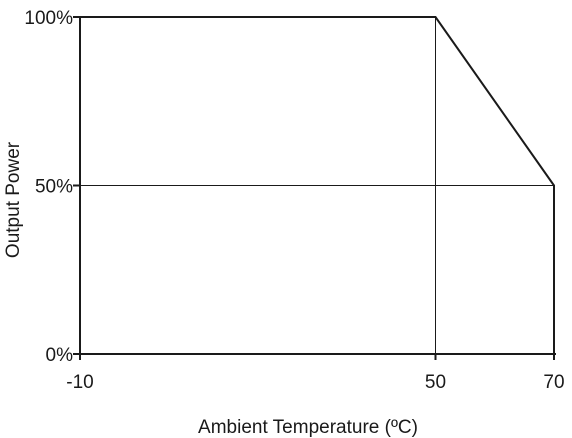  What do you see at coordinates (13, 199) in the screenshot?
I see `y-axis-title: Output Power` at bounding box center [13, 199].